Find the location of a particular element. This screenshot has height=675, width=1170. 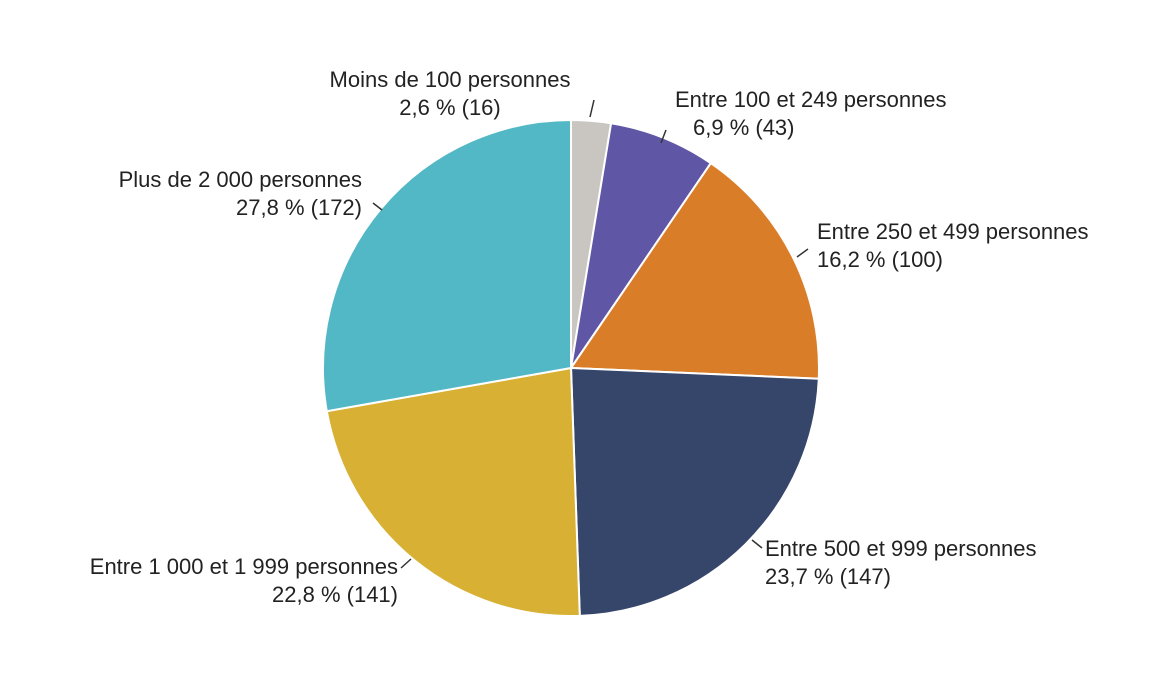

slice-label-500-999: Entre 500 et 999 personnes 23,7 % (147) is located at coordinates (901, 563).